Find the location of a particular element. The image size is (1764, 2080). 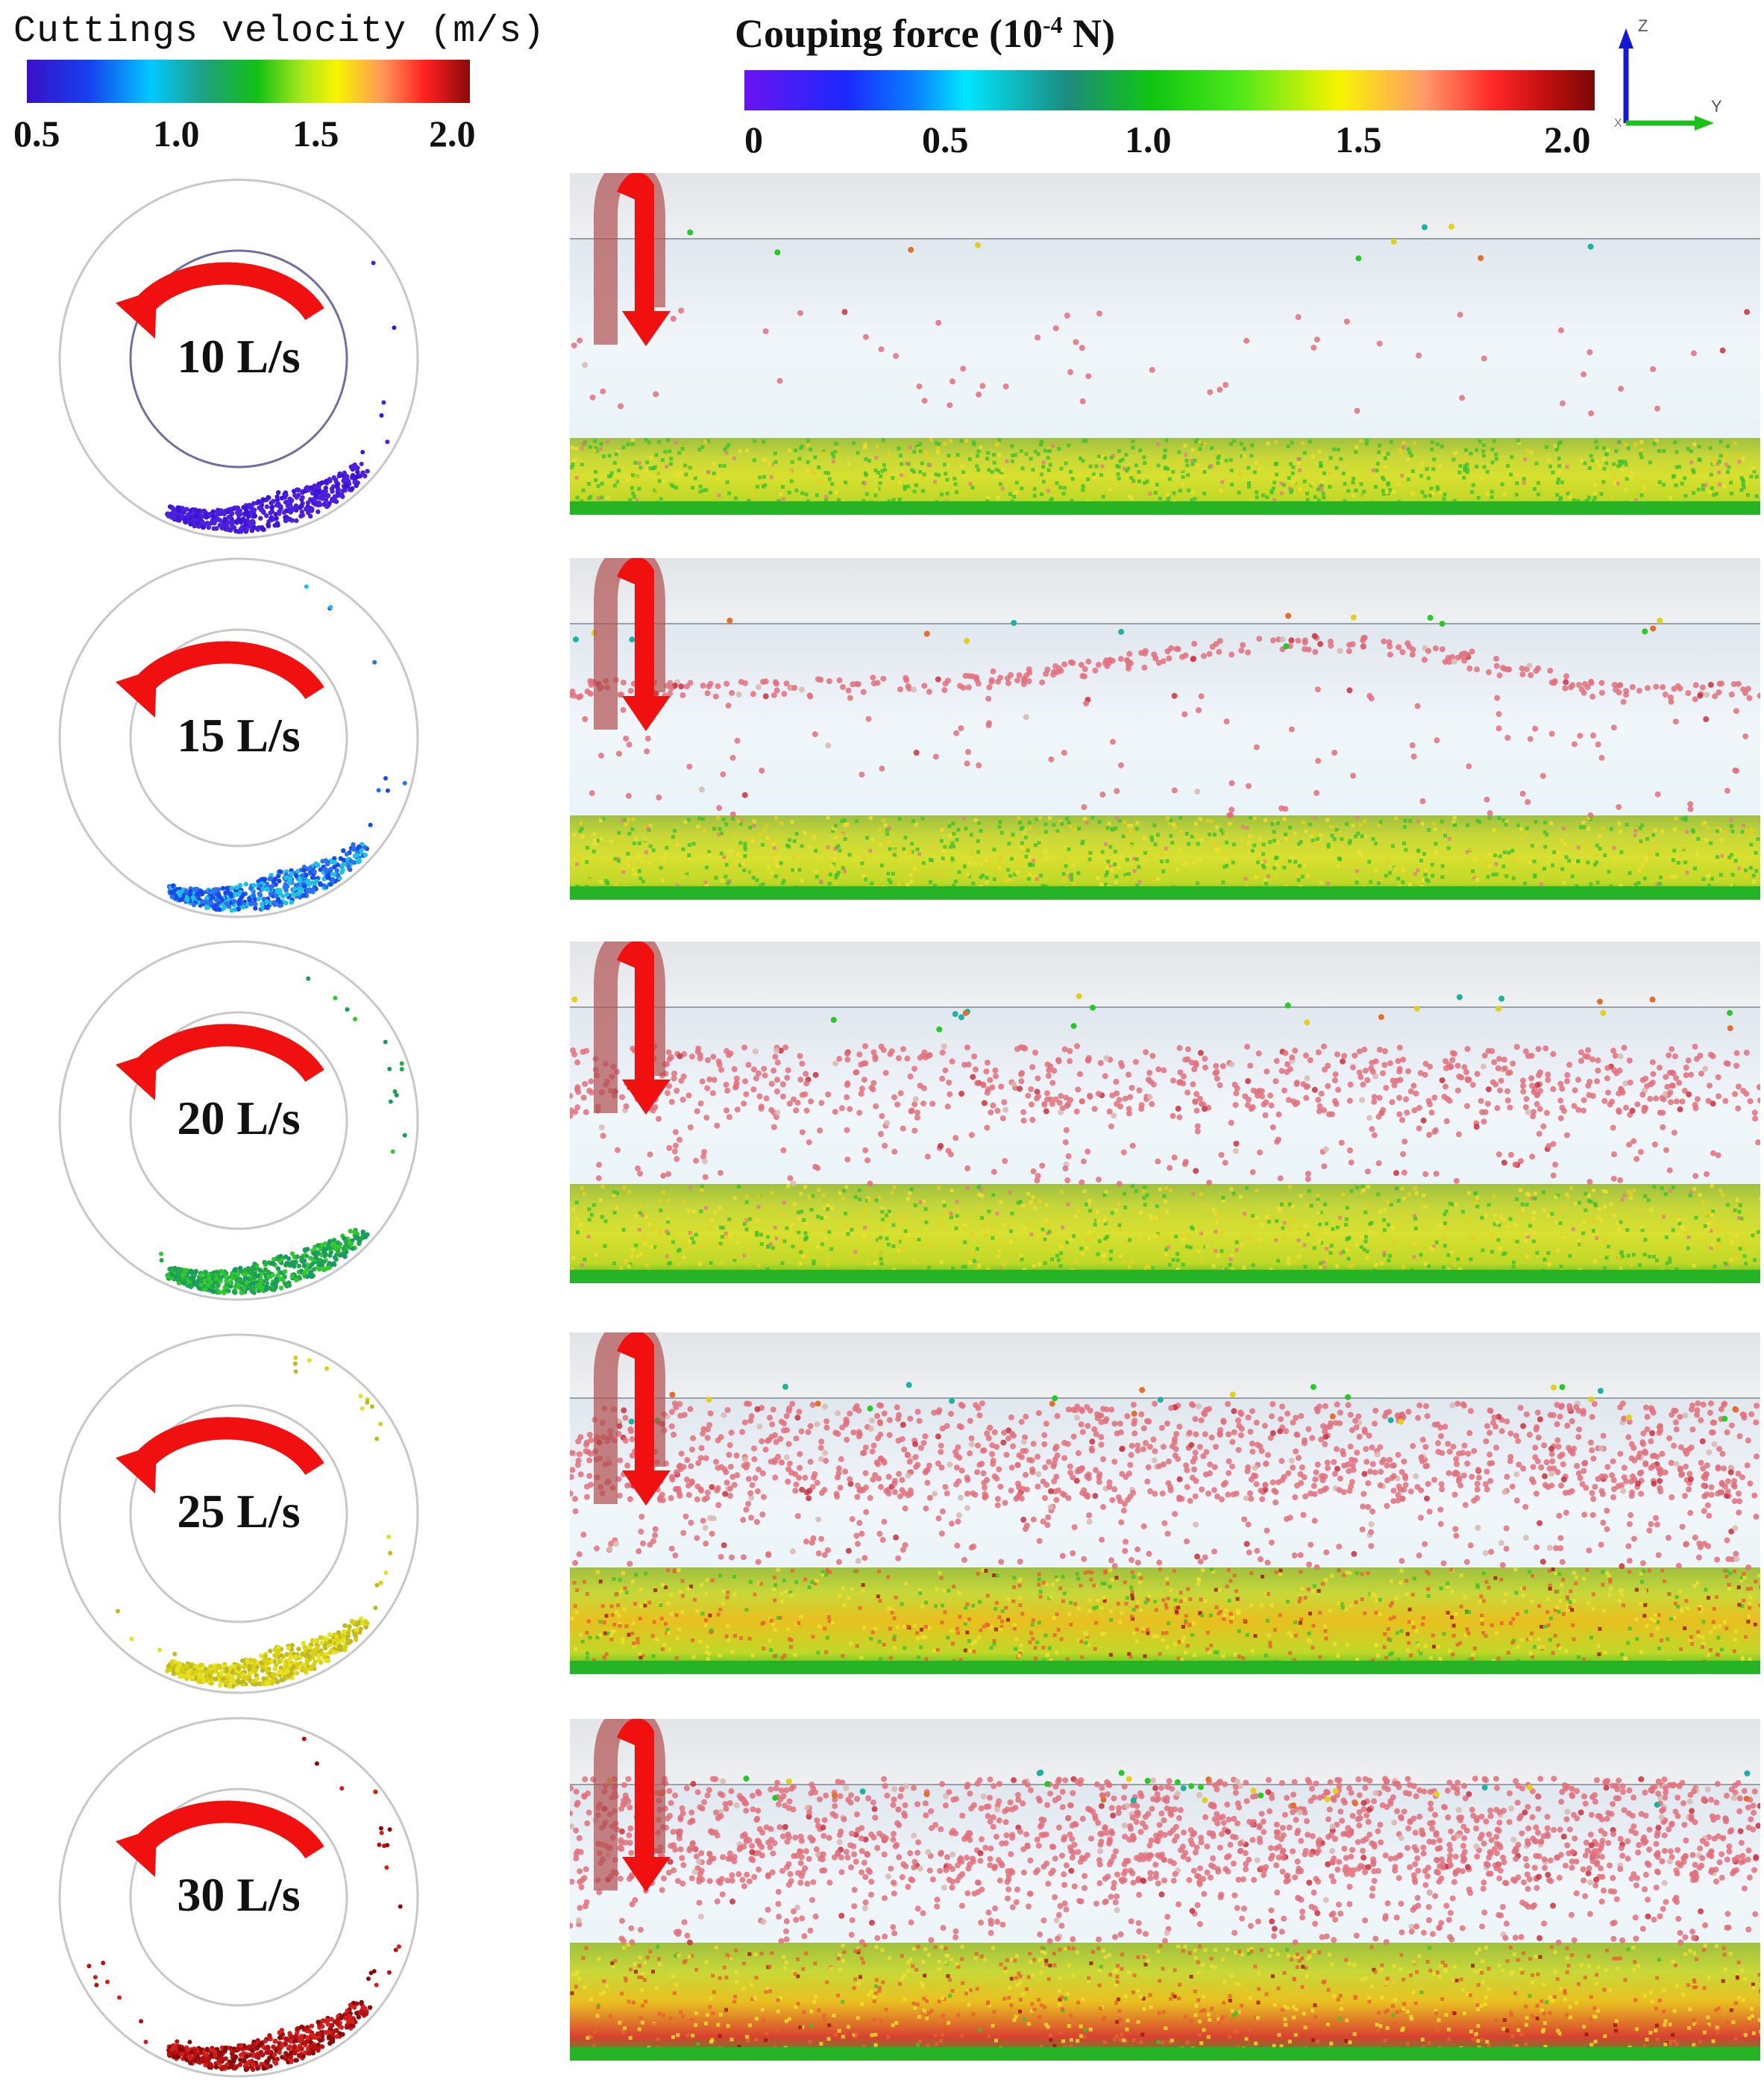

annulus-cross-section: 10 L/s is located at coordinates (239, 359).